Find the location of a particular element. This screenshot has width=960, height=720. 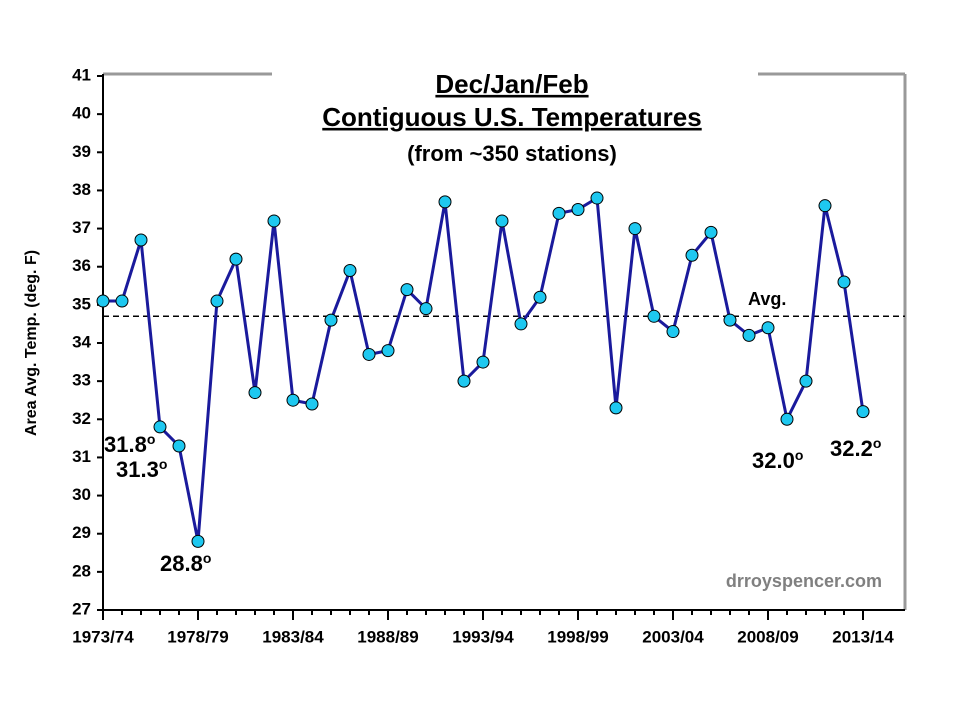

x-tick-label: 2003/04 is located at coordinates (673, 636).